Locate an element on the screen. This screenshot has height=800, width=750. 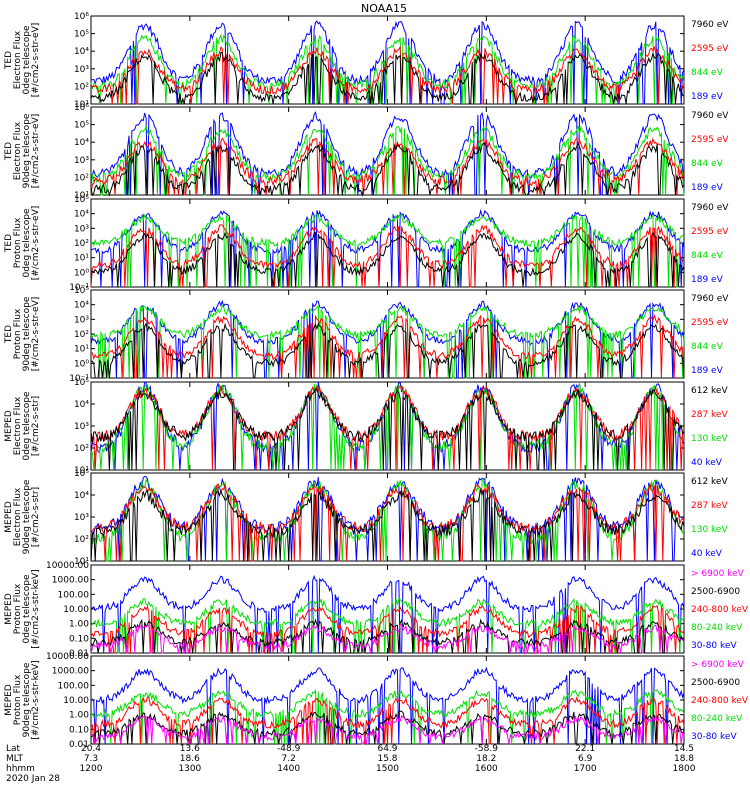
footer-row-label: MLT is located at coordinates (15, 759).